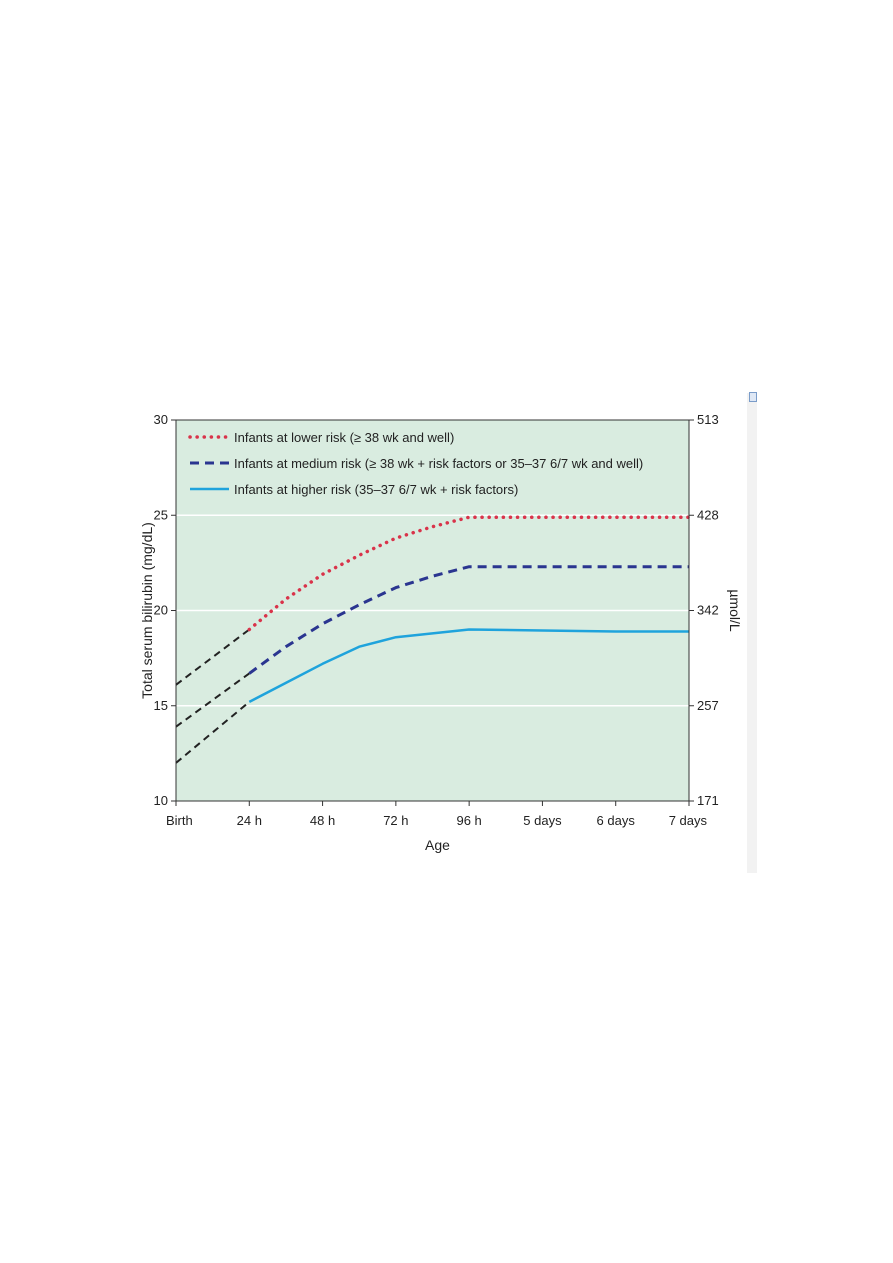 The width and height of the screenshot is (893, 1263). What do you see at coordinates (179, 820) in the screenshot?
I see `x-tick-label: Birth` at bounding box center [179, 820].